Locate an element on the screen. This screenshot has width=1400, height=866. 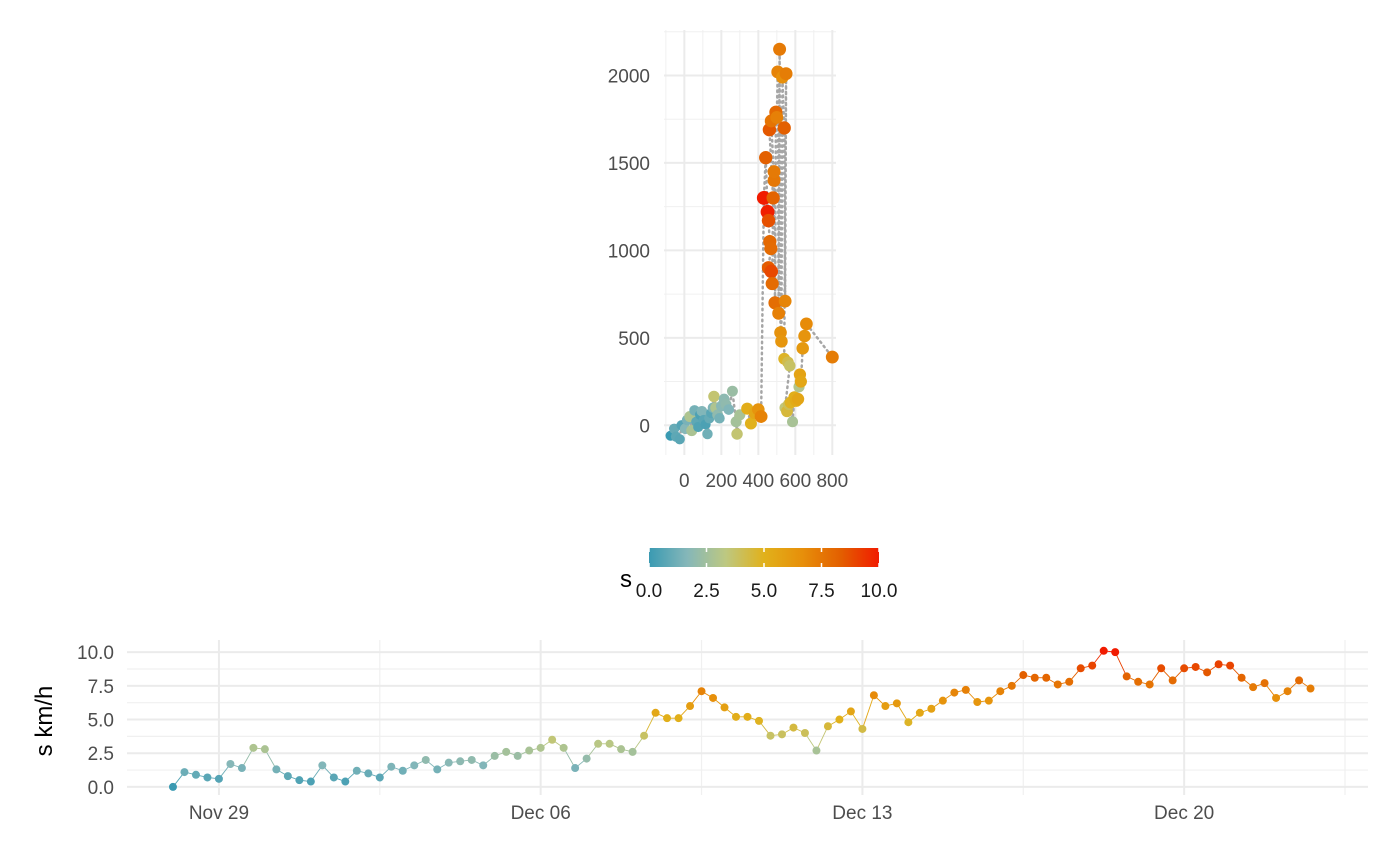
scatter-y-tick-label: 1000 is located at coordinates (629, 251).